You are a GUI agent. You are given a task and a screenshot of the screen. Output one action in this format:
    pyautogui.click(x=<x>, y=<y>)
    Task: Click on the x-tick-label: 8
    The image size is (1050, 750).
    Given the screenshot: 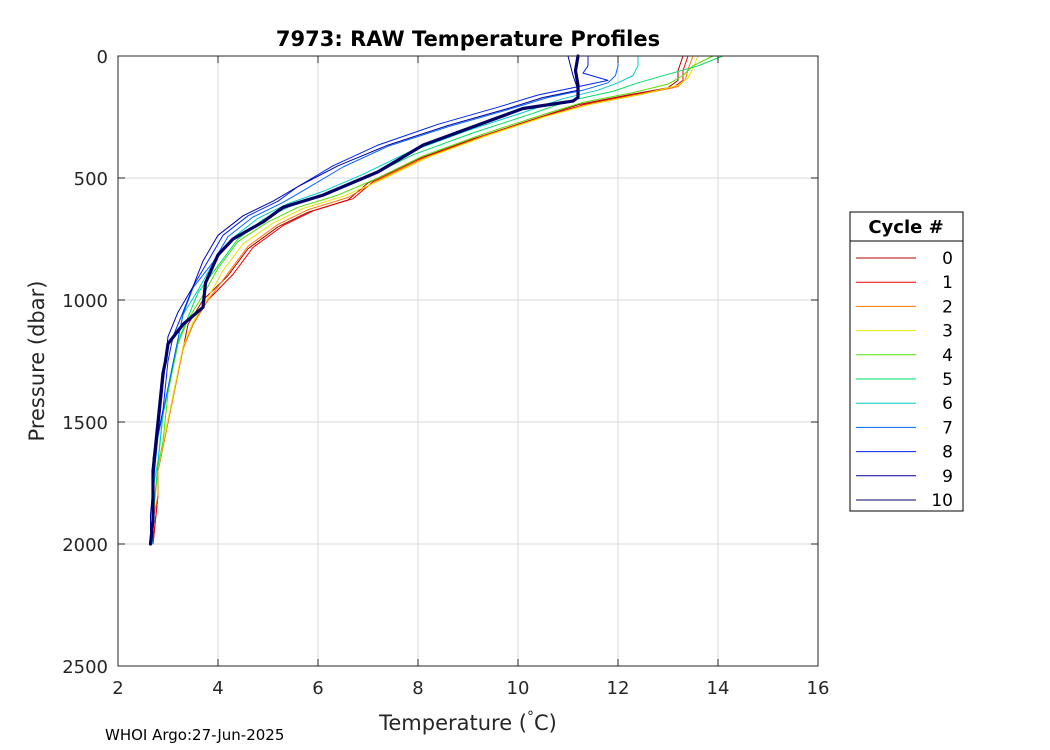 What is the action you would take?
    pyautogui.click(x=417, y=688)
    